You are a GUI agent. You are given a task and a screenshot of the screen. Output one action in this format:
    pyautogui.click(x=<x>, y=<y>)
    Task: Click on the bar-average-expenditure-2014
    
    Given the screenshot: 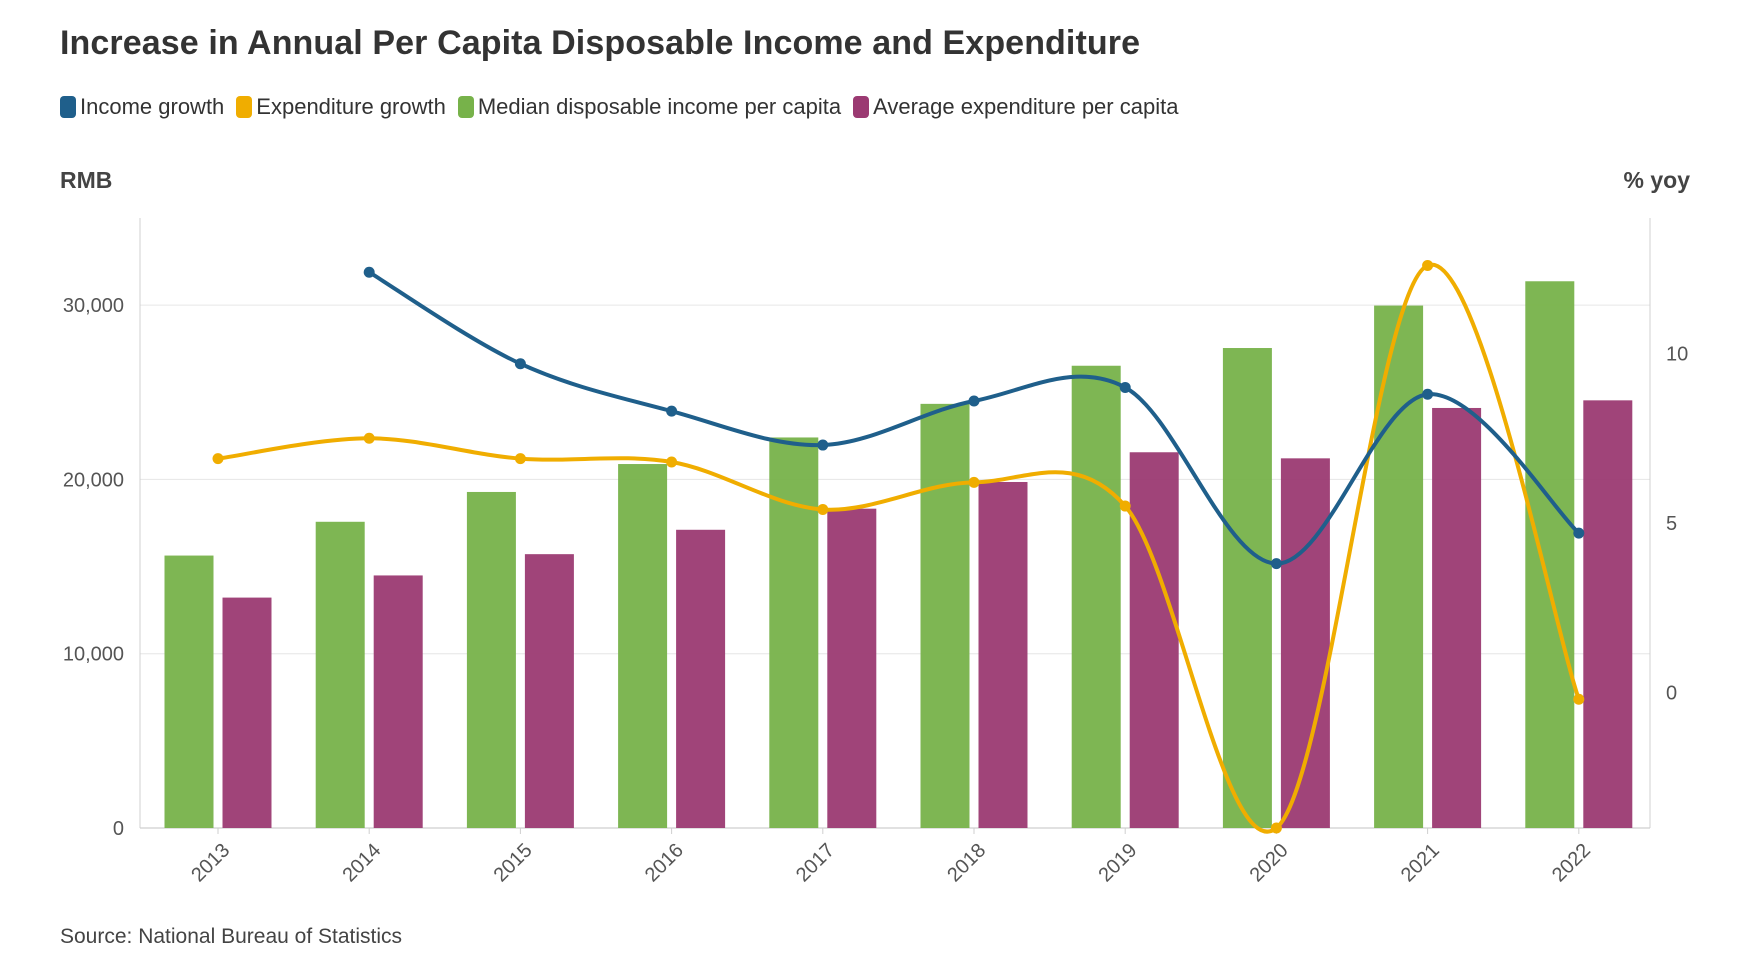 What is the action you would take?
    pyautogui.click(x=398, y=701)
    